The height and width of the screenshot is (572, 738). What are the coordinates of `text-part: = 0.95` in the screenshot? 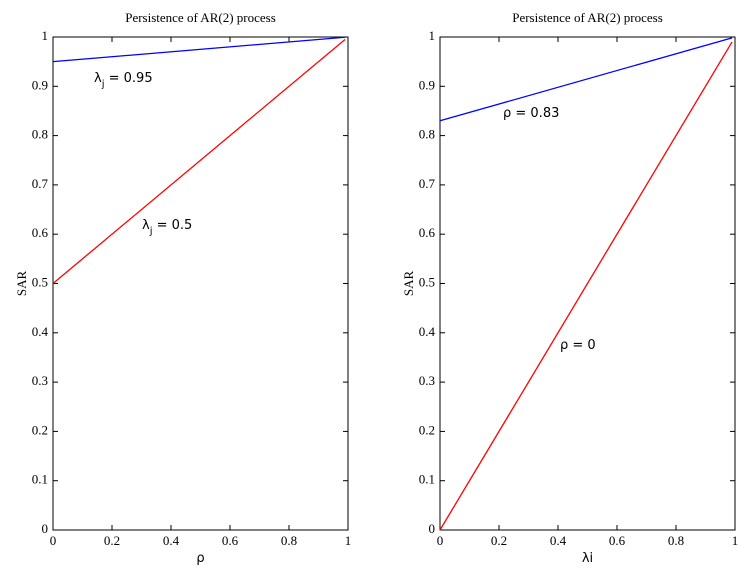 It's located at (128, 78).